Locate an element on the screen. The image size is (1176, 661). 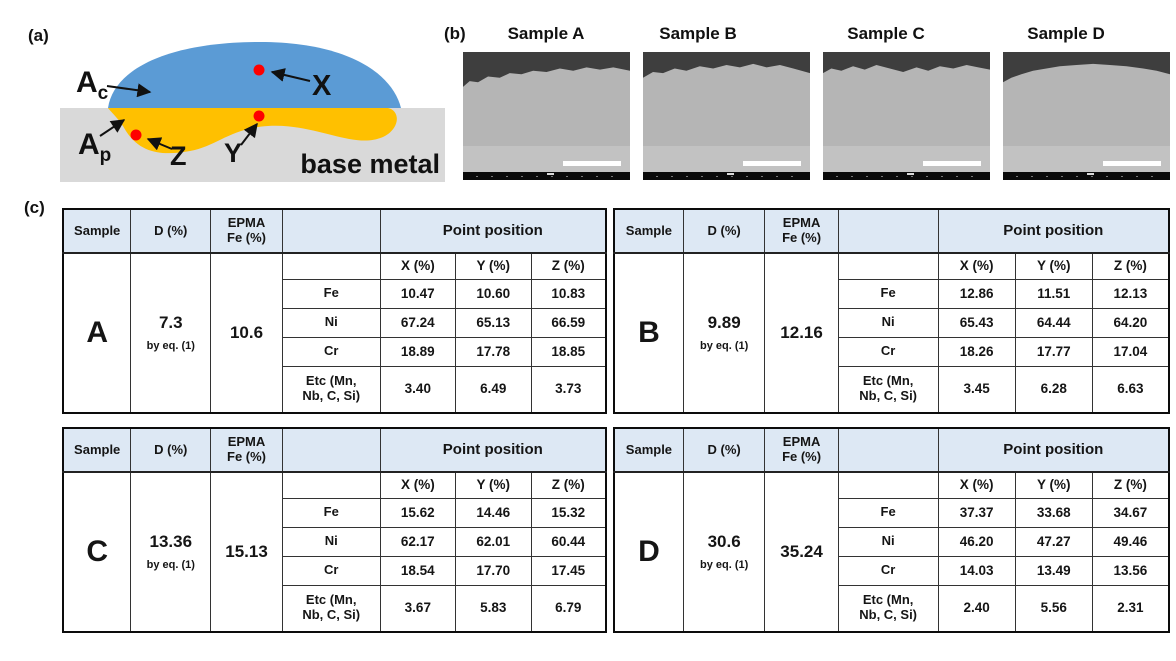
base-metal-label: base metal is located at coordinates (370, 164).